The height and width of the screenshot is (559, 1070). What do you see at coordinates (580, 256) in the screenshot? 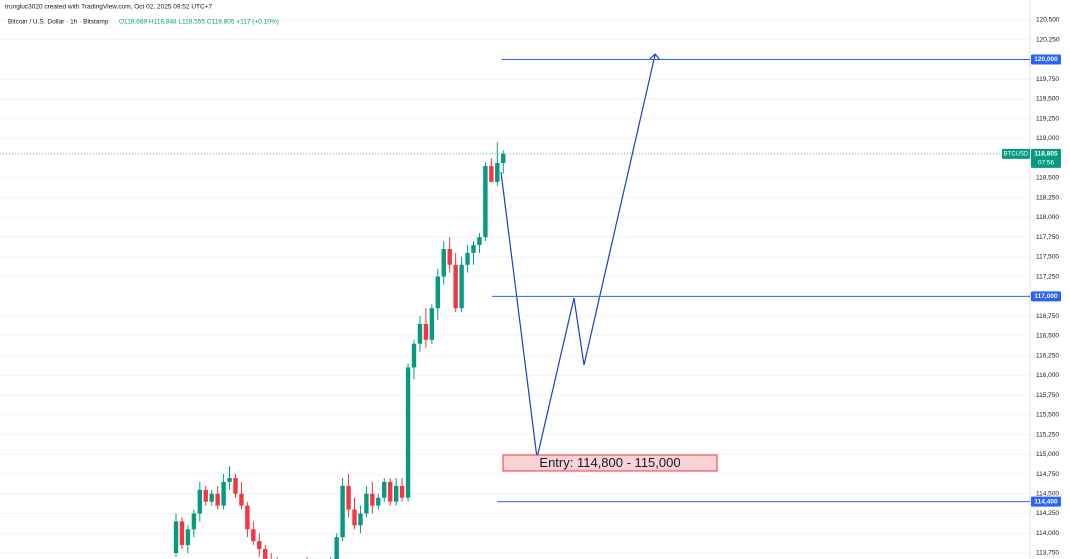
I see `projection-path` at bounding box center [580, 256].